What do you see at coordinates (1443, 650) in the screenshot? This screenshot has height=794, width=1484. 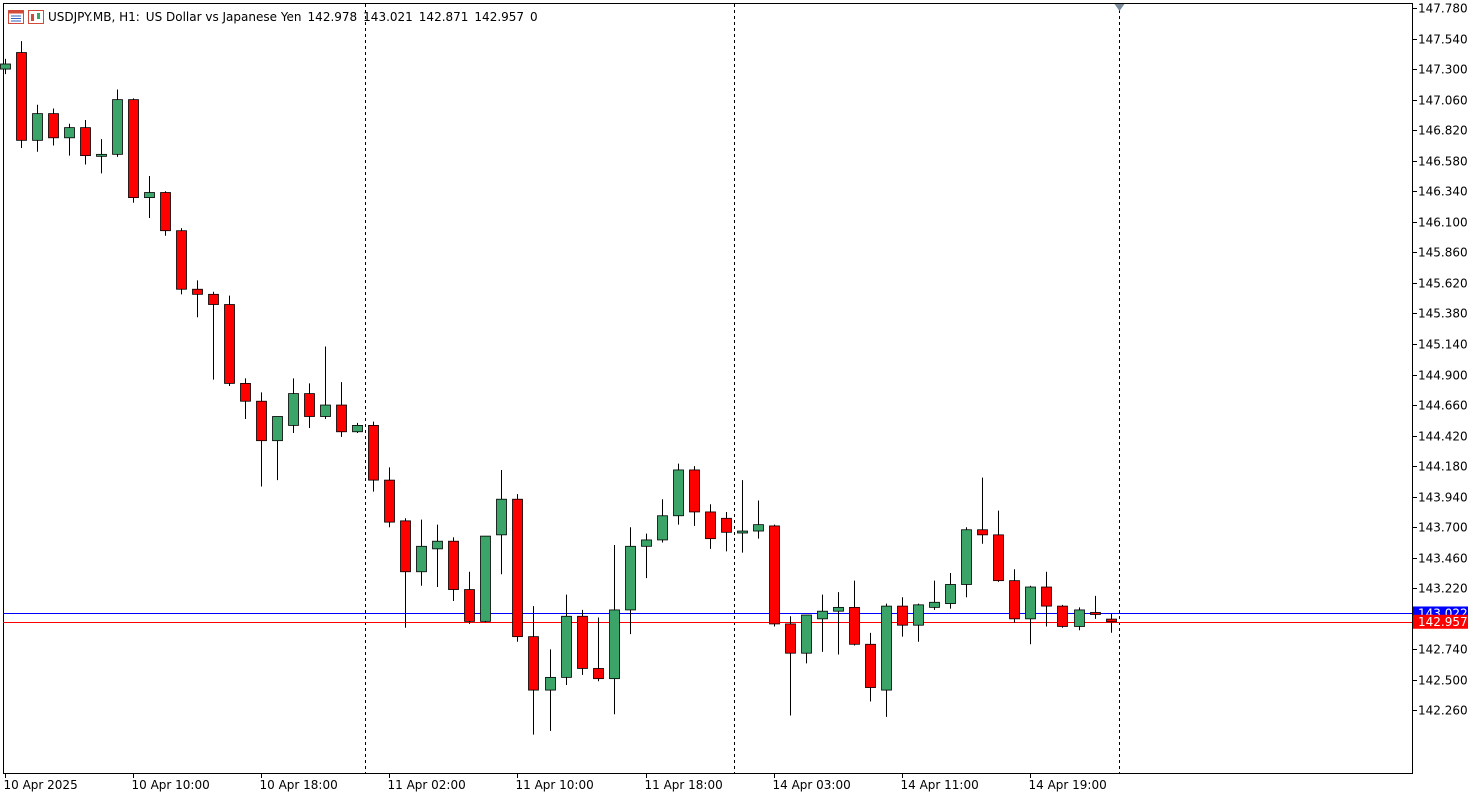 I see `price-tick-label: 142.740` at bounding box center [1443, 650].